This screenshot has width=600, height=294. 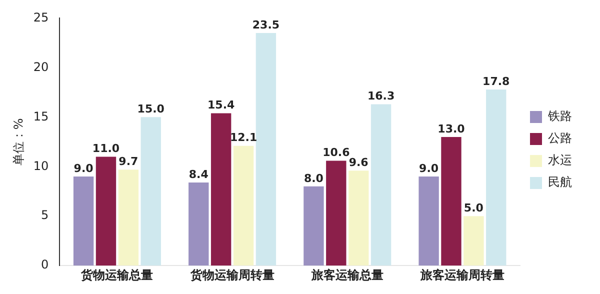 What do you see at coordinates (266, 25) in the screenshot?
I see `data-label: 23.5` at bounding box center [266, 25].